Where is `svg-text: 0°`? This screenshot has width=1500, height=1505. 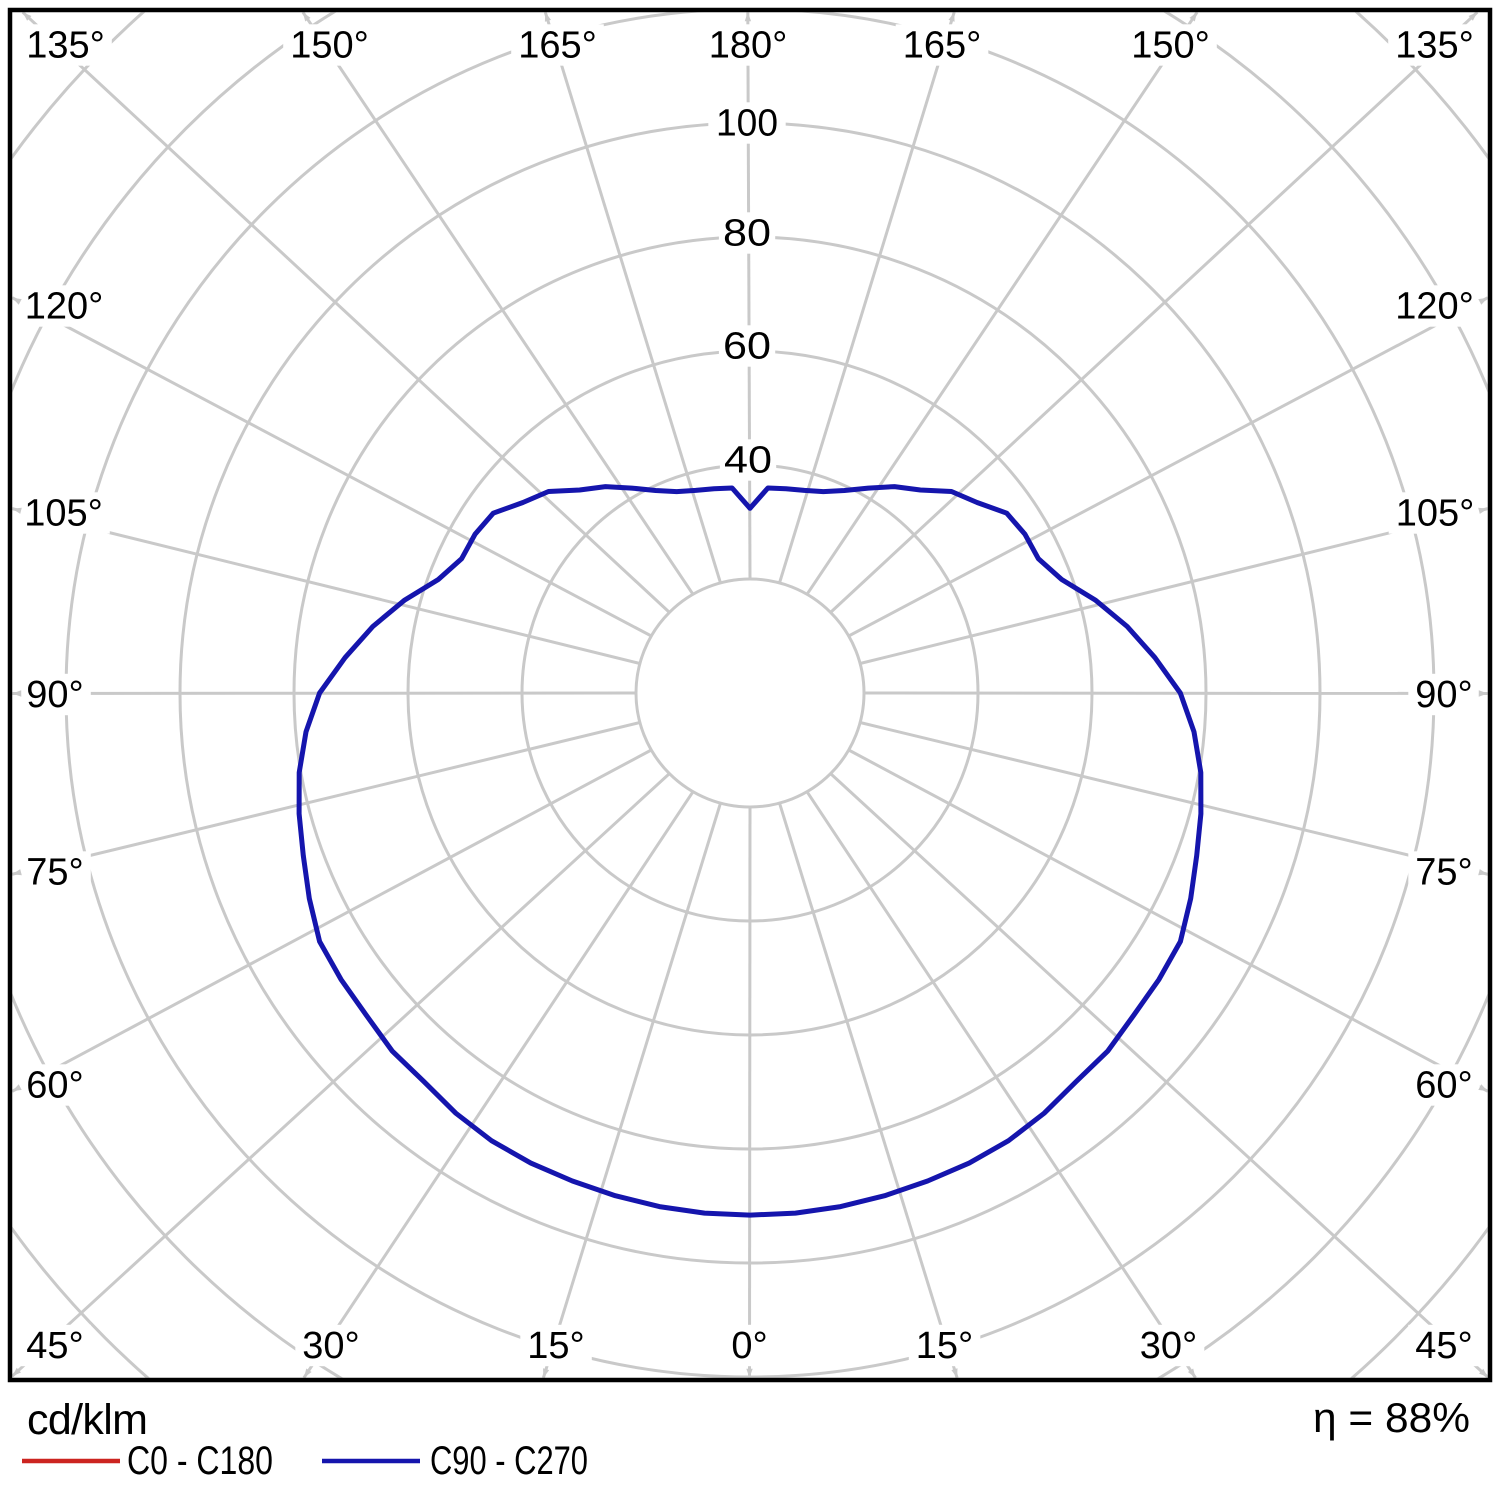
svg-text: 0° is located at coordinates (749, 1346).